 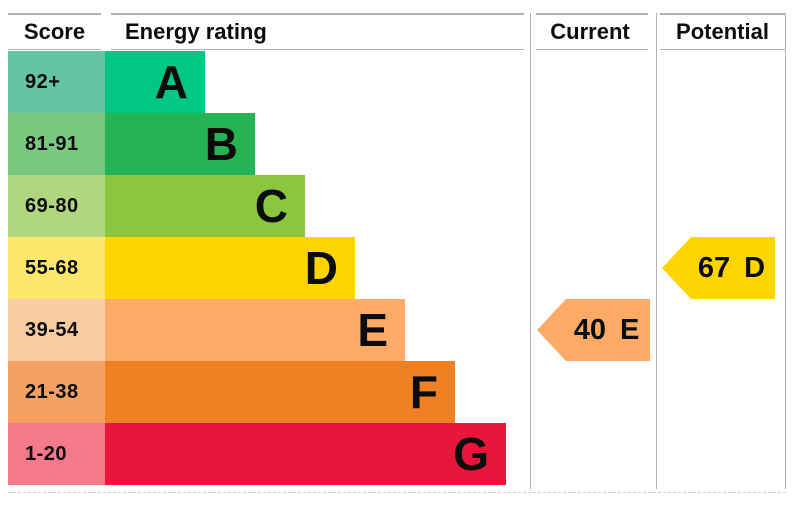 What do you see at coordinates (56, 206) in the screenshot?
I see `band-score-range: 69-80` at bounding box center [56, 206].